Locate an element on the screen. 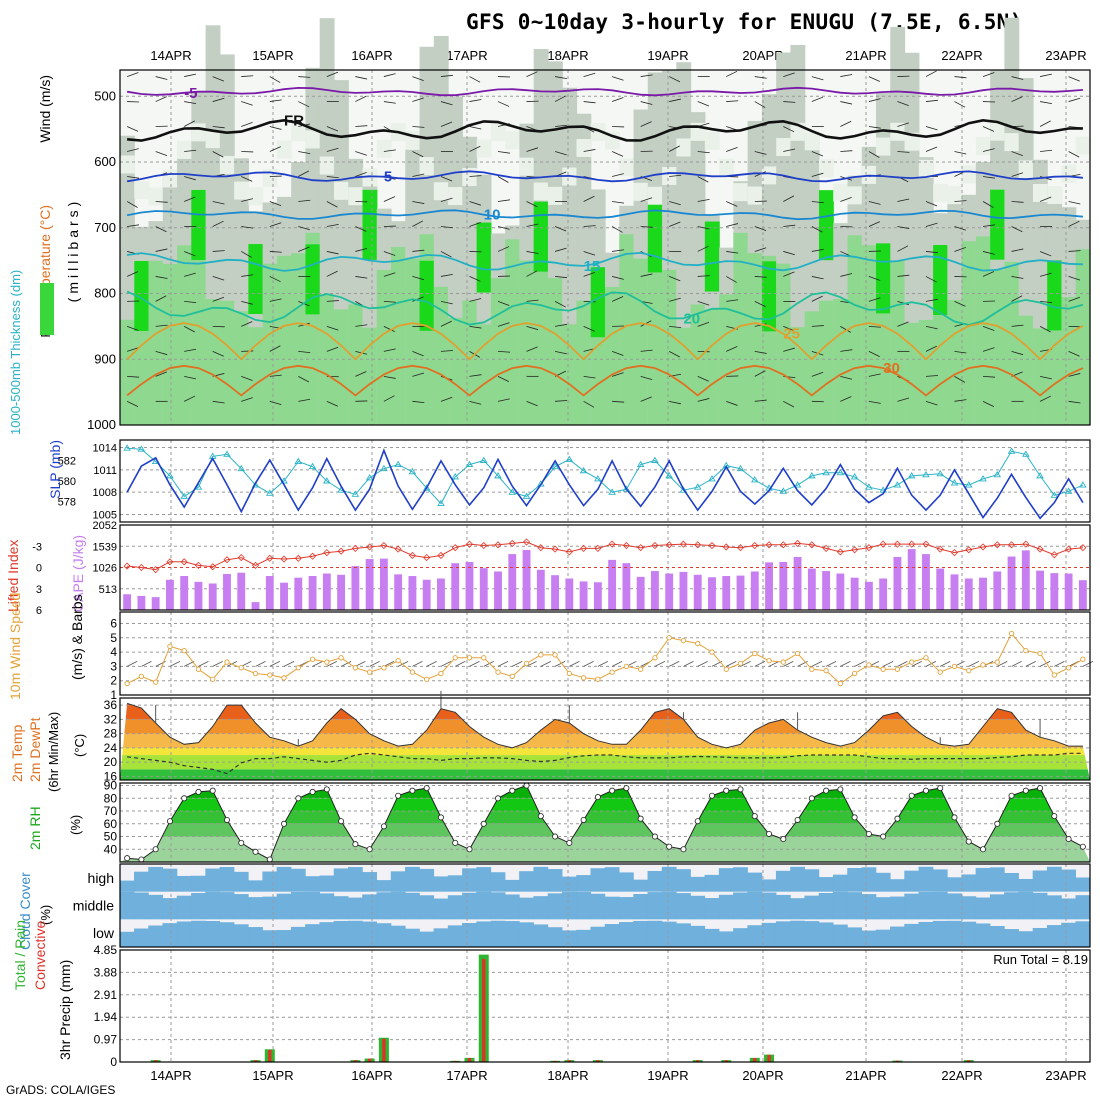  contour-label: FR is located at coordinates (294, 120).